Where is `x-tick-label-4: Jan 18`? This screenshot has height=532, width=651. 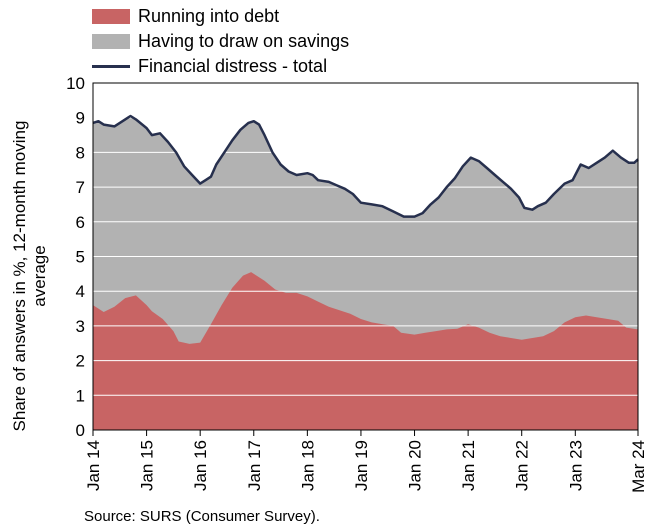 x-tick-label-4: Jan 18 is located at coordinates (307, 465).